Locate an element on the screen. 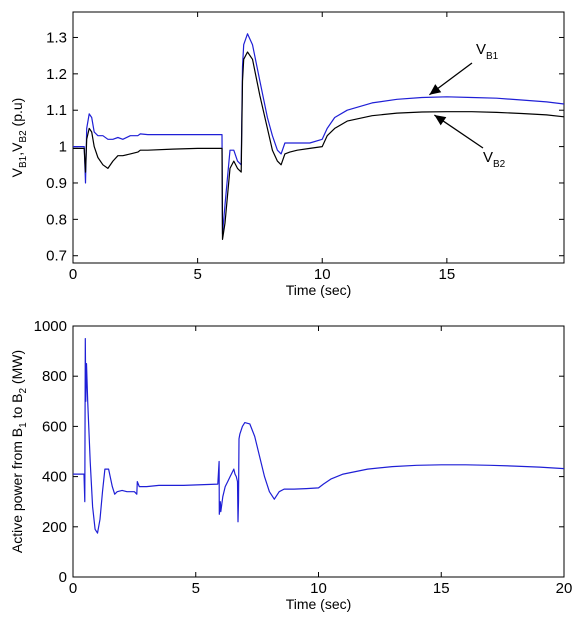  top-ylabel-sub2: B2 is located at coordinates (23, 136).